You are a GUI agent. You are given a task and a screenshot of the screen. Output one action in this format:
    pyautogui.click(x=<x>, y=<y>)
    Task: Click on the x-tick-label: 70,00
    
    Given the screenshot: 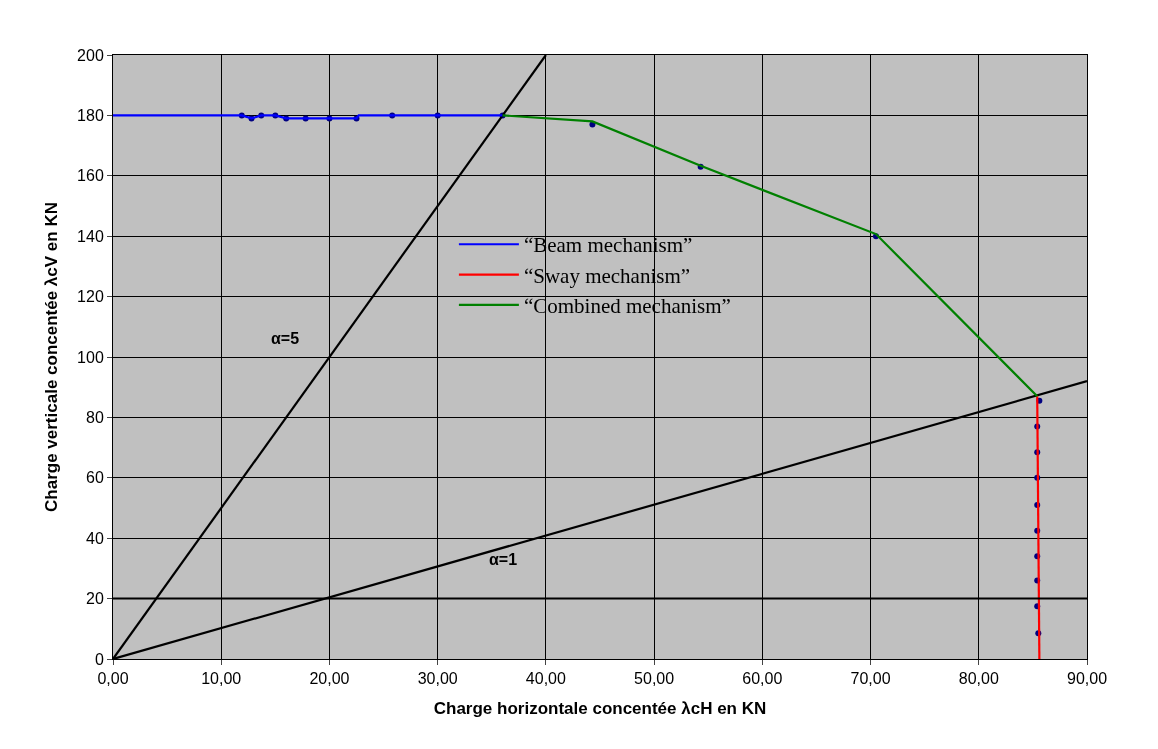 What is the action you would take?
    pyautogui.click(x=870, y=679)
    